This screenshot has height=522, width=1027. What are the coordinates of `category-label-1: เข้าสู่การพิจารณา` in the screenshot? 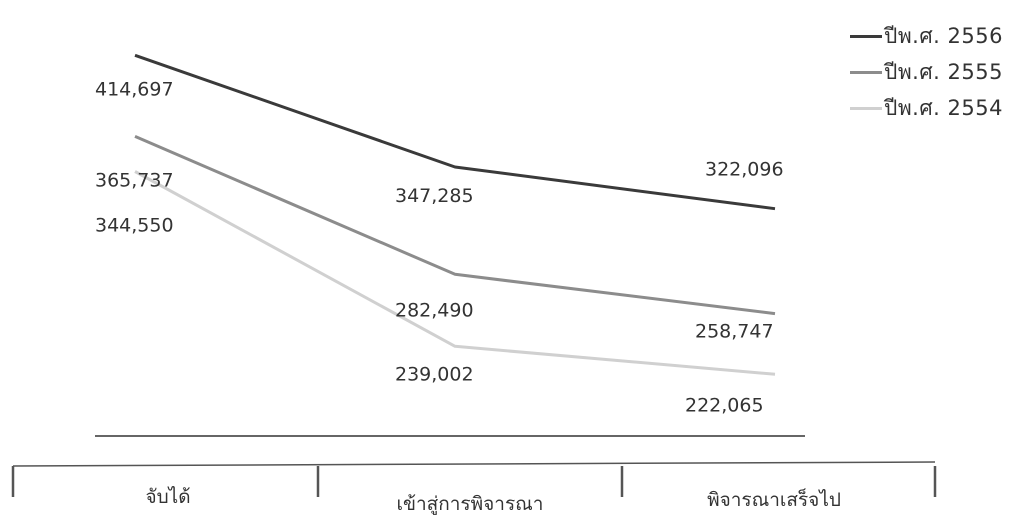 It's located at (470, 504).